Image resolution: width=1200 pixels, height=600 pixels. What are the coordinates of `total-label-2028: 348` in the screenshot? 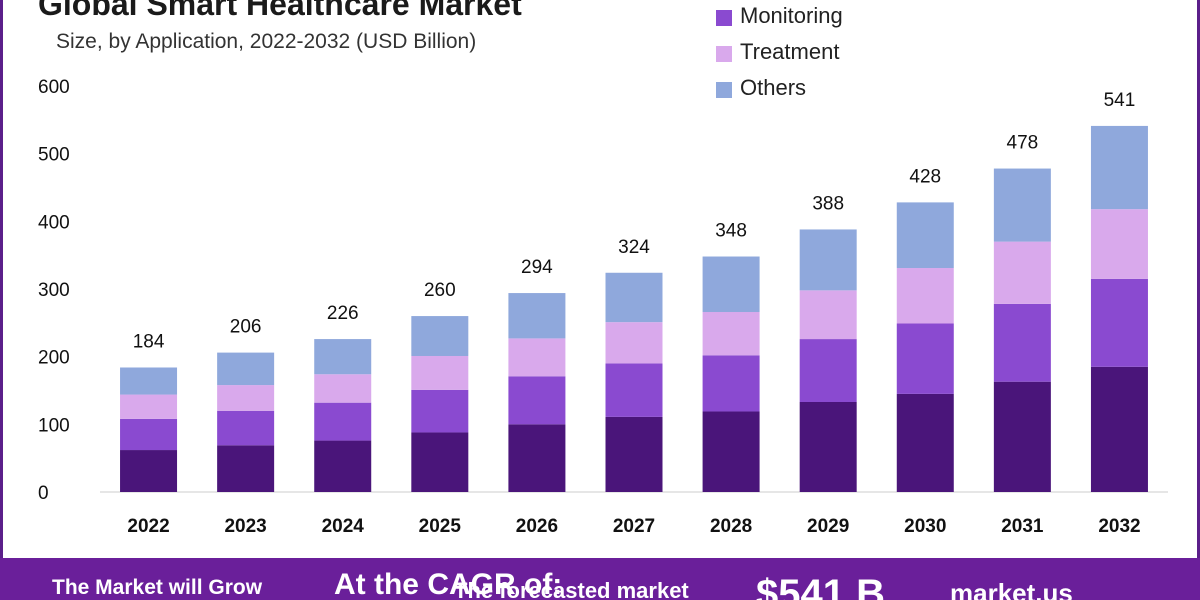 It's located at (731, 231).